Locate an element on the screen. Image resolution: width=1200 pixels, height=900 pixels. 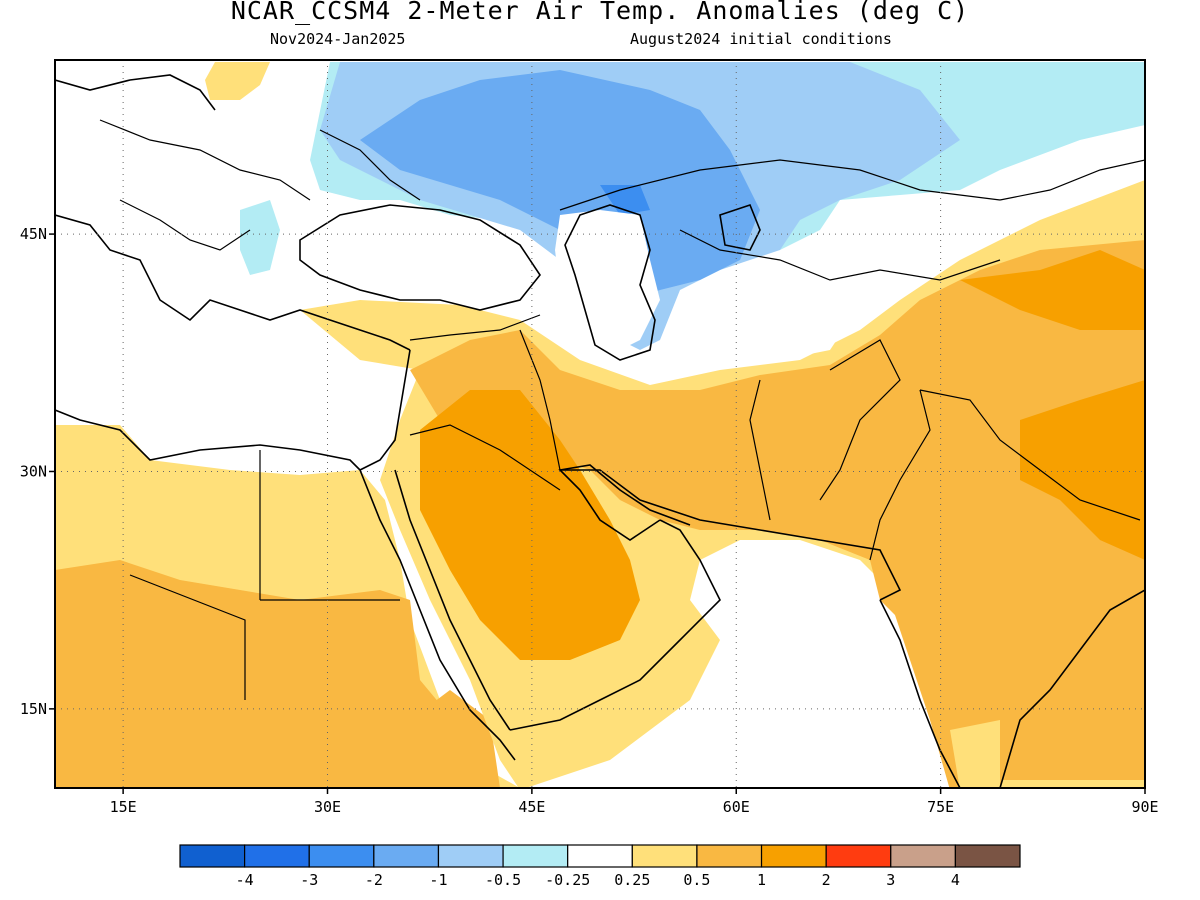
colorbar-label: 4 is located at coordinates (955, 880).